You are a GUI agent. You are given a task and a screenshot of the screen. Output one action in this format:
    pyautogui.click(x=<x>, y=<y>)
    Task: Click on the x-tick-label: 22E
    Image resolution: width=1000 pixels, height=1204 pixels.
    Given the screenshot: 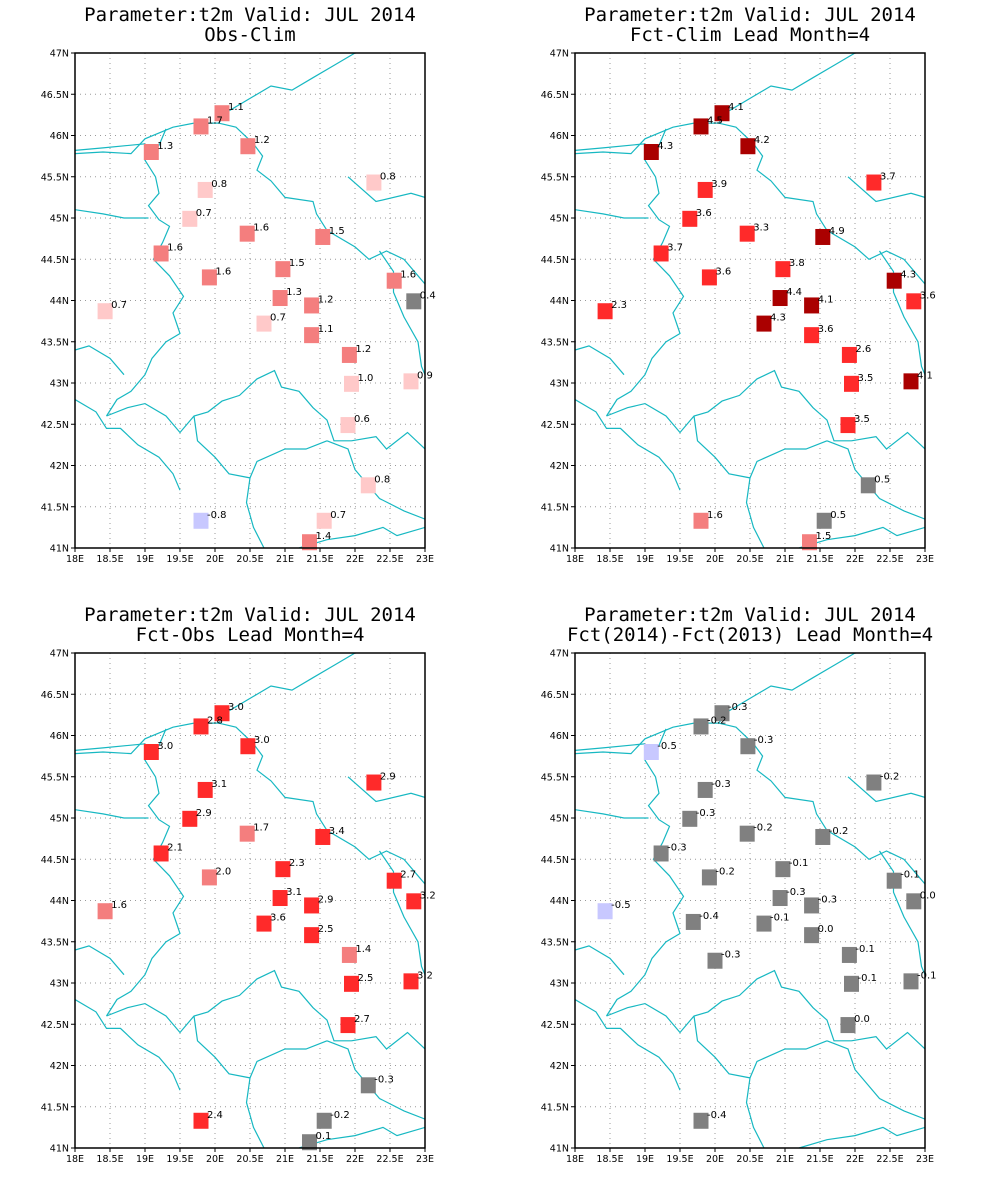 What is the action you would take?
    pyautogui.click(x=355, y=559)
    